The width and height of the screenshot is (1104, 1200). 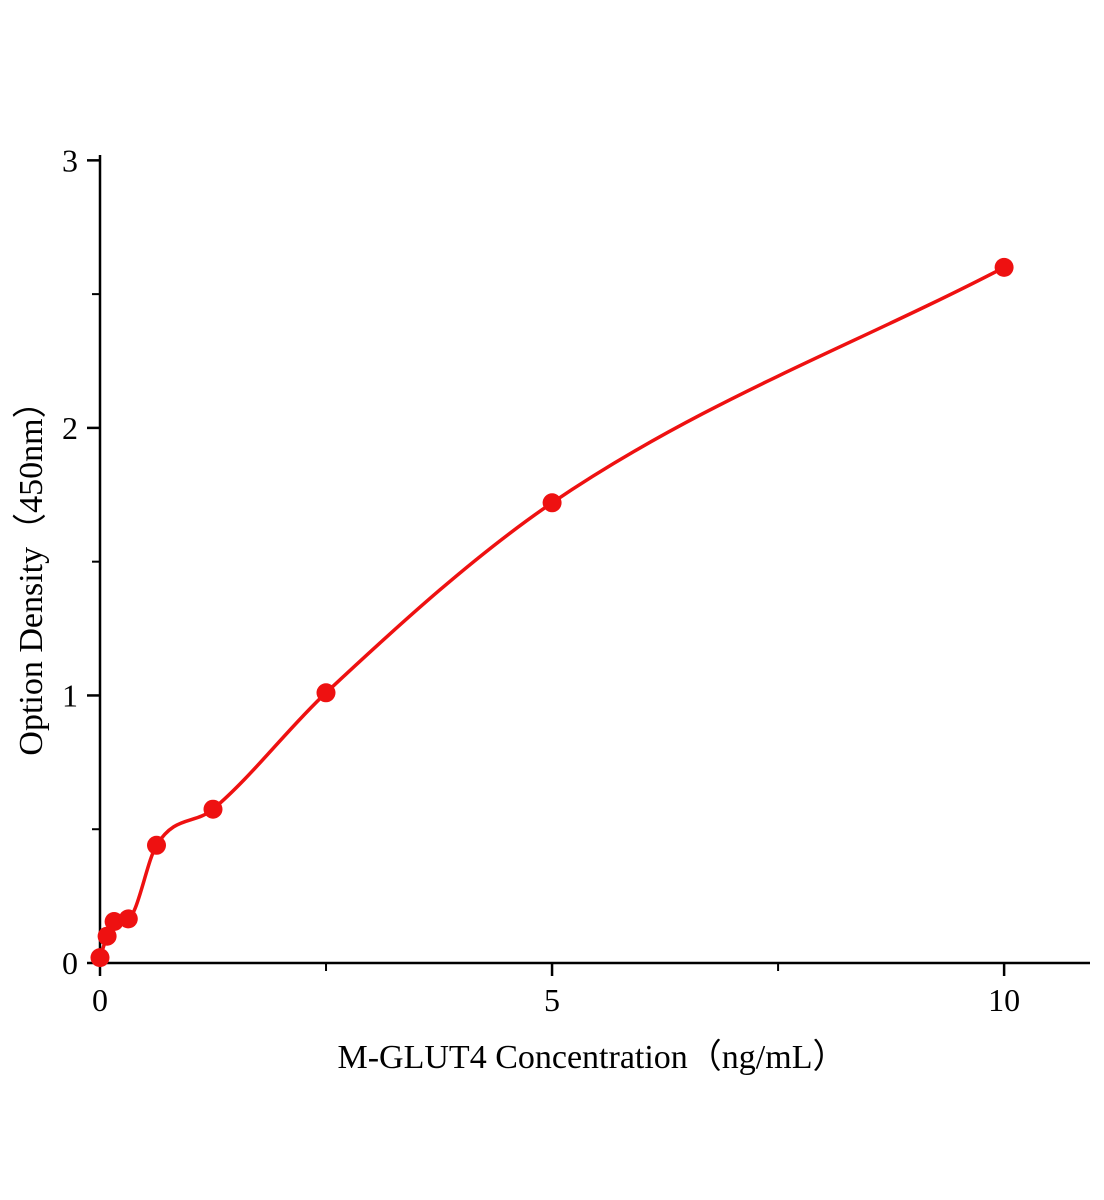 What do you see at coordinates (592, 1057) in the screenshot?
I see `x-axis-label: M-GLUT4 Concentration（ng/mL）` at bounding box center [592, 1057].